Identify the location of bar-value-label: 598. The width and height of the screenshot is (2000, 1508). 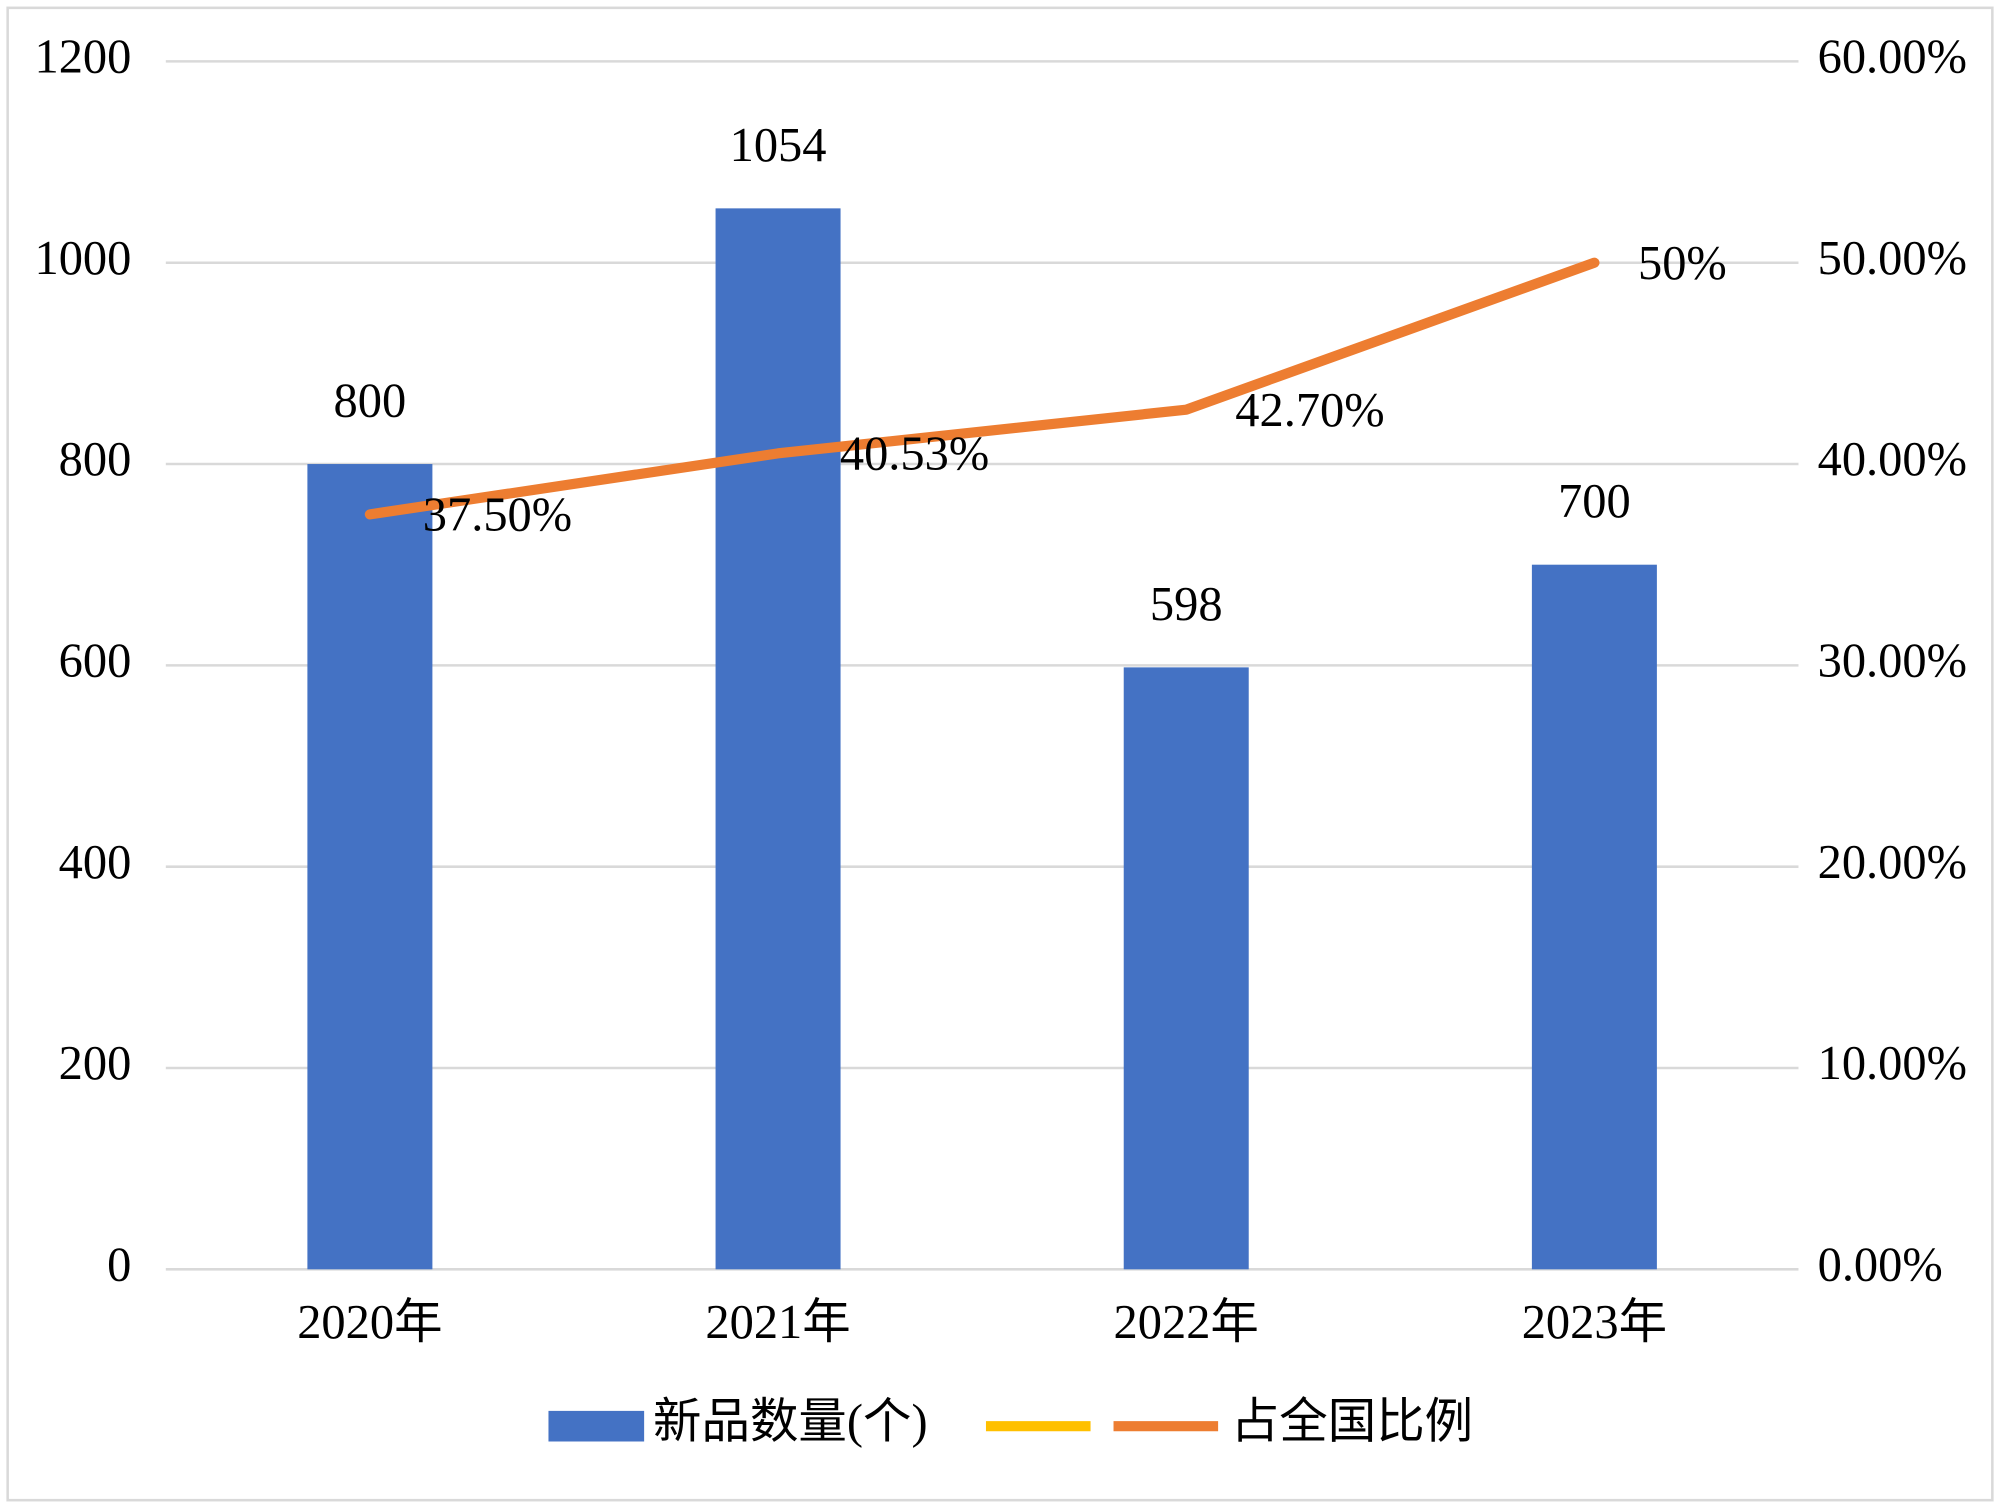
(1186, 604).